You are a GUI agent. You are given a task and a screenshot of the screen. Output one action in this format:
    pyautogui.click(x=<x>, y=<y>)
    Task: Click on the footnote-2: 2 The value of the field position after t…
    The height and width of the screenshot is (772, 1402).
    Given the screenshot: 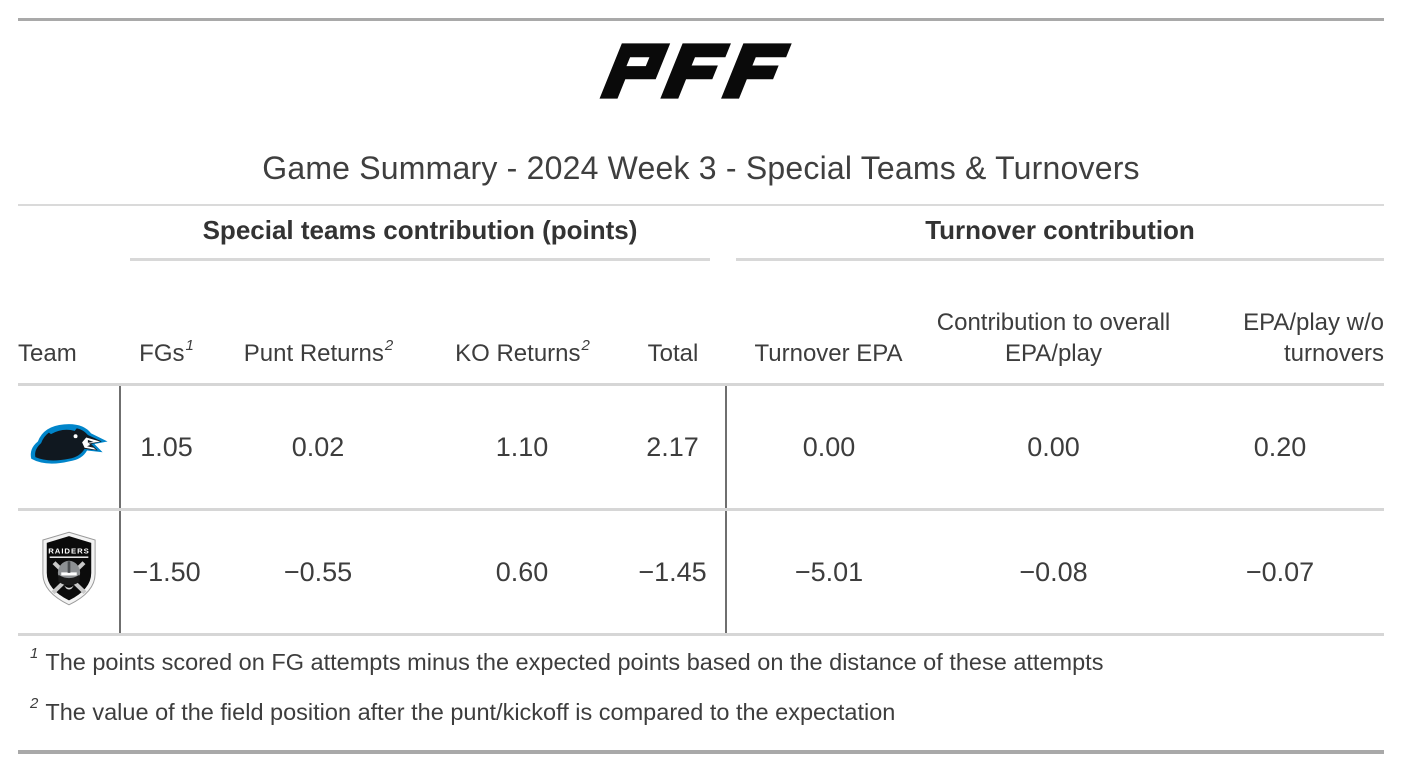 What is the action you would take?
    pyautogui.click(x=701, y=709)
    